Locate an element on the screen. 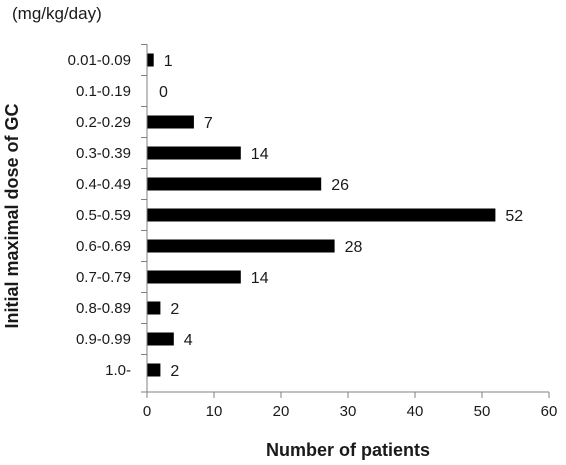 This screenshot has height=465, width=566. data-label: 52 is located at coordinates (514, 216).